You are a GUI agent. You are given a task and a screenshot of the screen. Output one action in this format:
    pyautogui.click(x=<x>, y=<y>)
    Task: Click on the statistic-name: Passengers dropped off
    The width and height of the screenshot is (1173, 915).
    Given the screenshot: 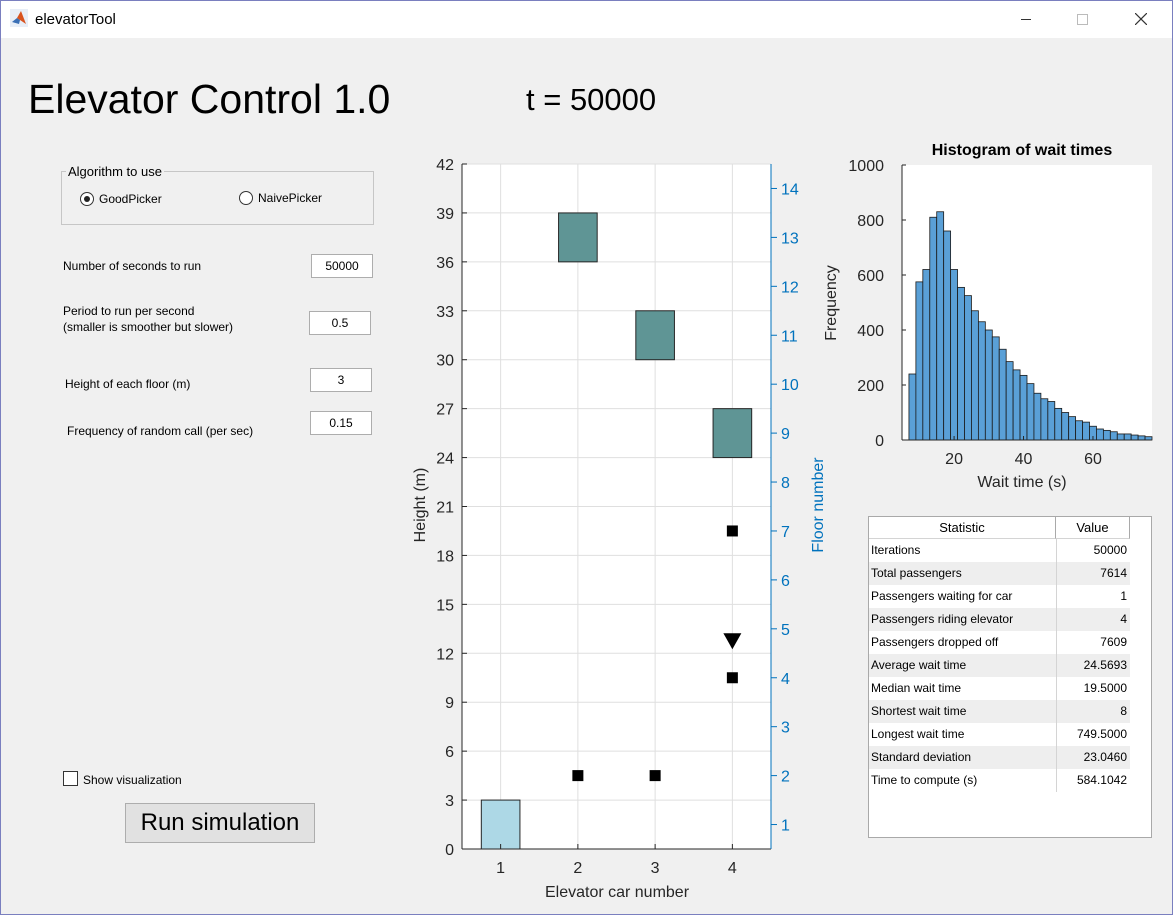 What is the action you would take?
    pyautogui.click(x=935, y=642)
    